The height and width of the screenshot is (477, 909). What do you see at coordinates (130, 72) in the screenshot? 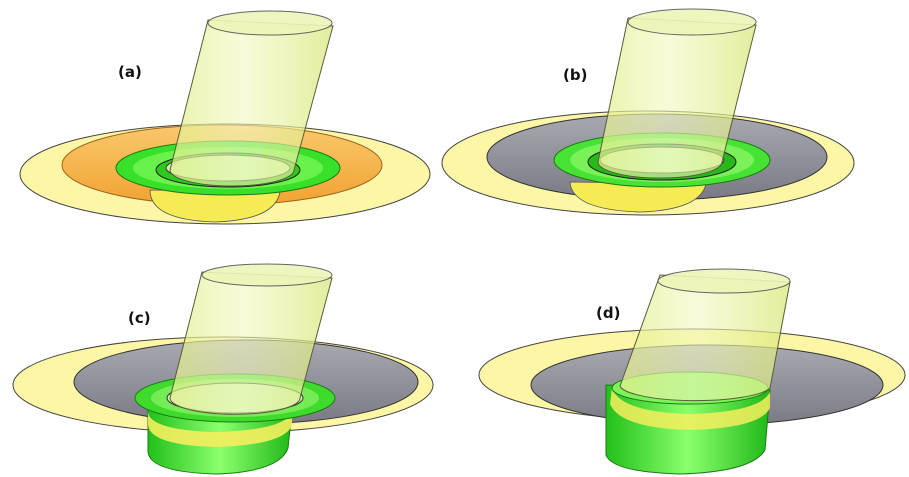
I see `panel-label-a: (a)` at bounding box center [130, 72].